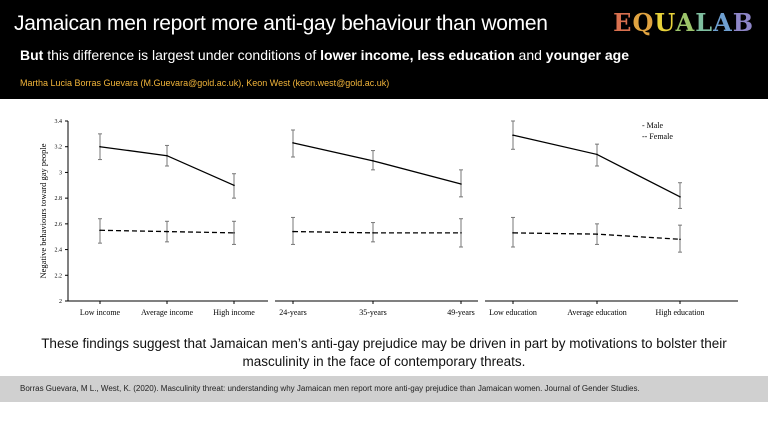 The image size is (768, 433). I want to click on y-tick-label: 3.2, so click(59, 148).